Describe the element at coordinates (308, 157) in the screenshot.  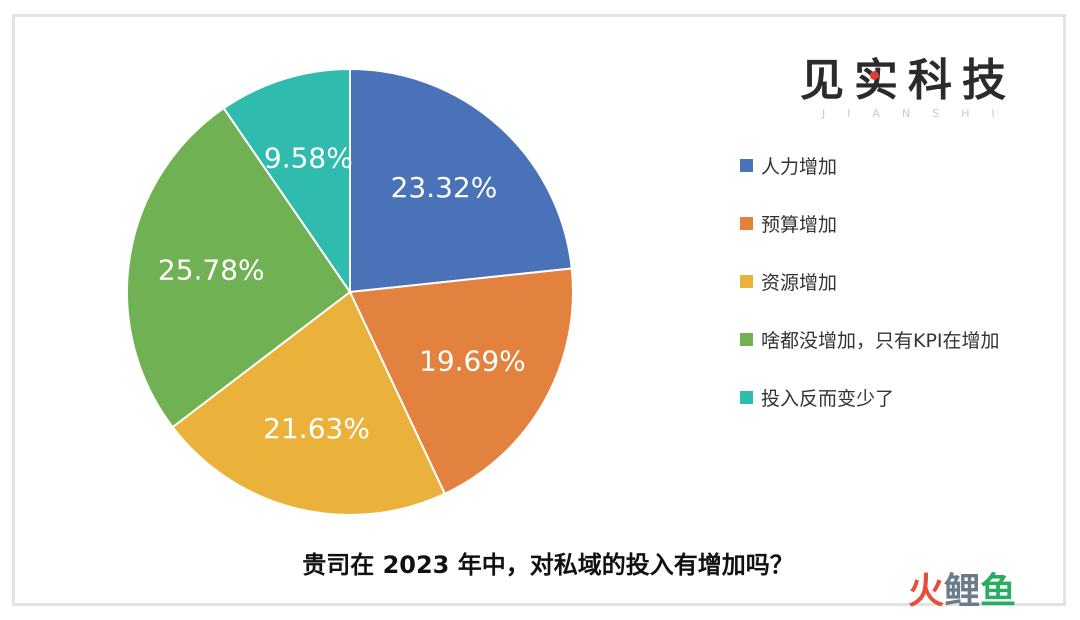
I see `slice-value-label: 9.58%` at that location.